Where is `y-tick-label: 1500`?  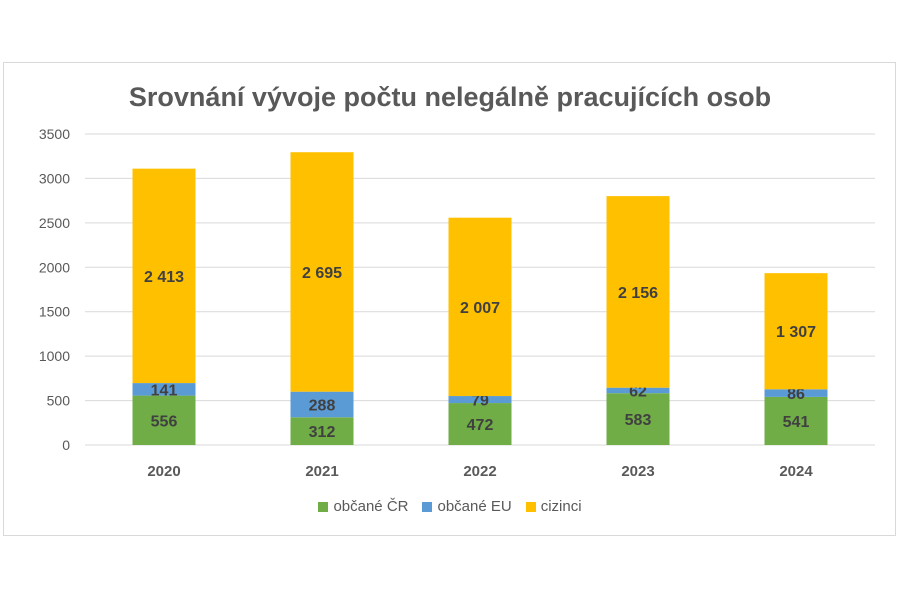
y-tick-label: 1500 is located at coordinates (54, 312).